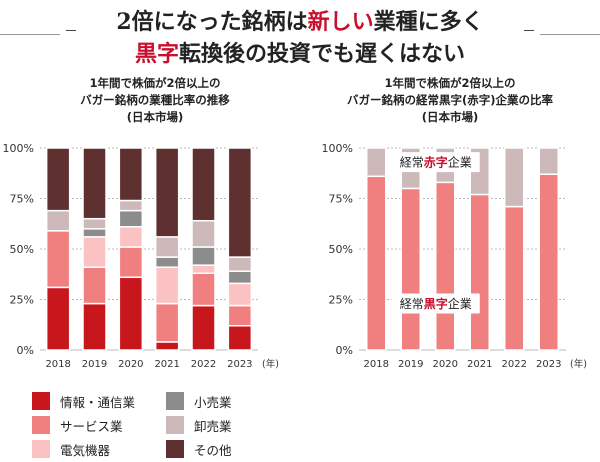 The height and width of the screenshot is (462, 600). I want to click on chart1-bar-retail-2020, so click(131, 218).